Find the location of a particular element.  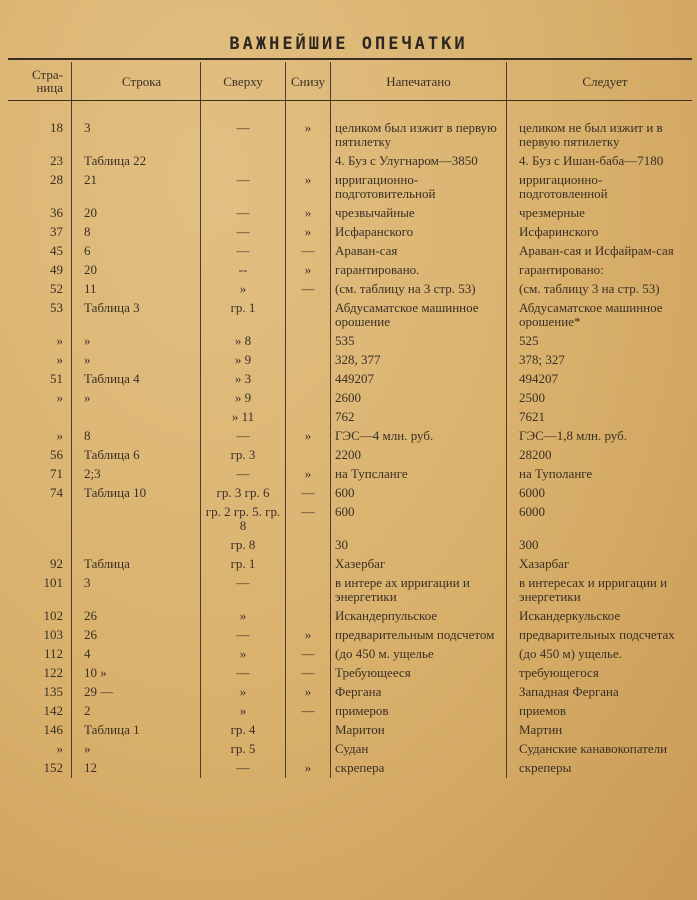

cell-should-be: Искандеркульское is located at coordinates (599, 616).